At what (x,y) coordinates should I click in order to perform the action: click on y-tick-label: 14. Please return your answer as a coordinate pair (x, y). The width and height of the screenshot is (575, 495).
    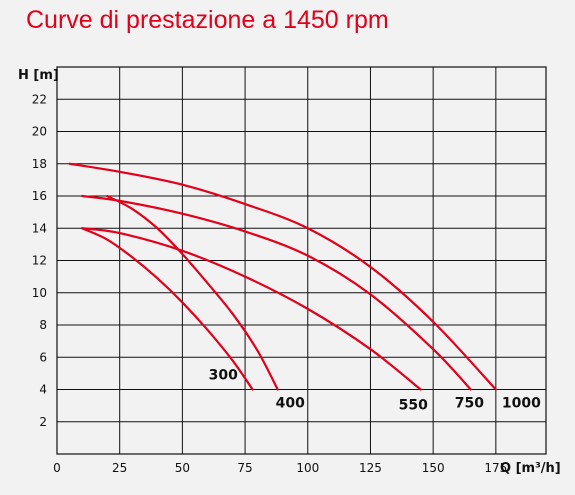
    Looking at the image, I should click on (39, 228).